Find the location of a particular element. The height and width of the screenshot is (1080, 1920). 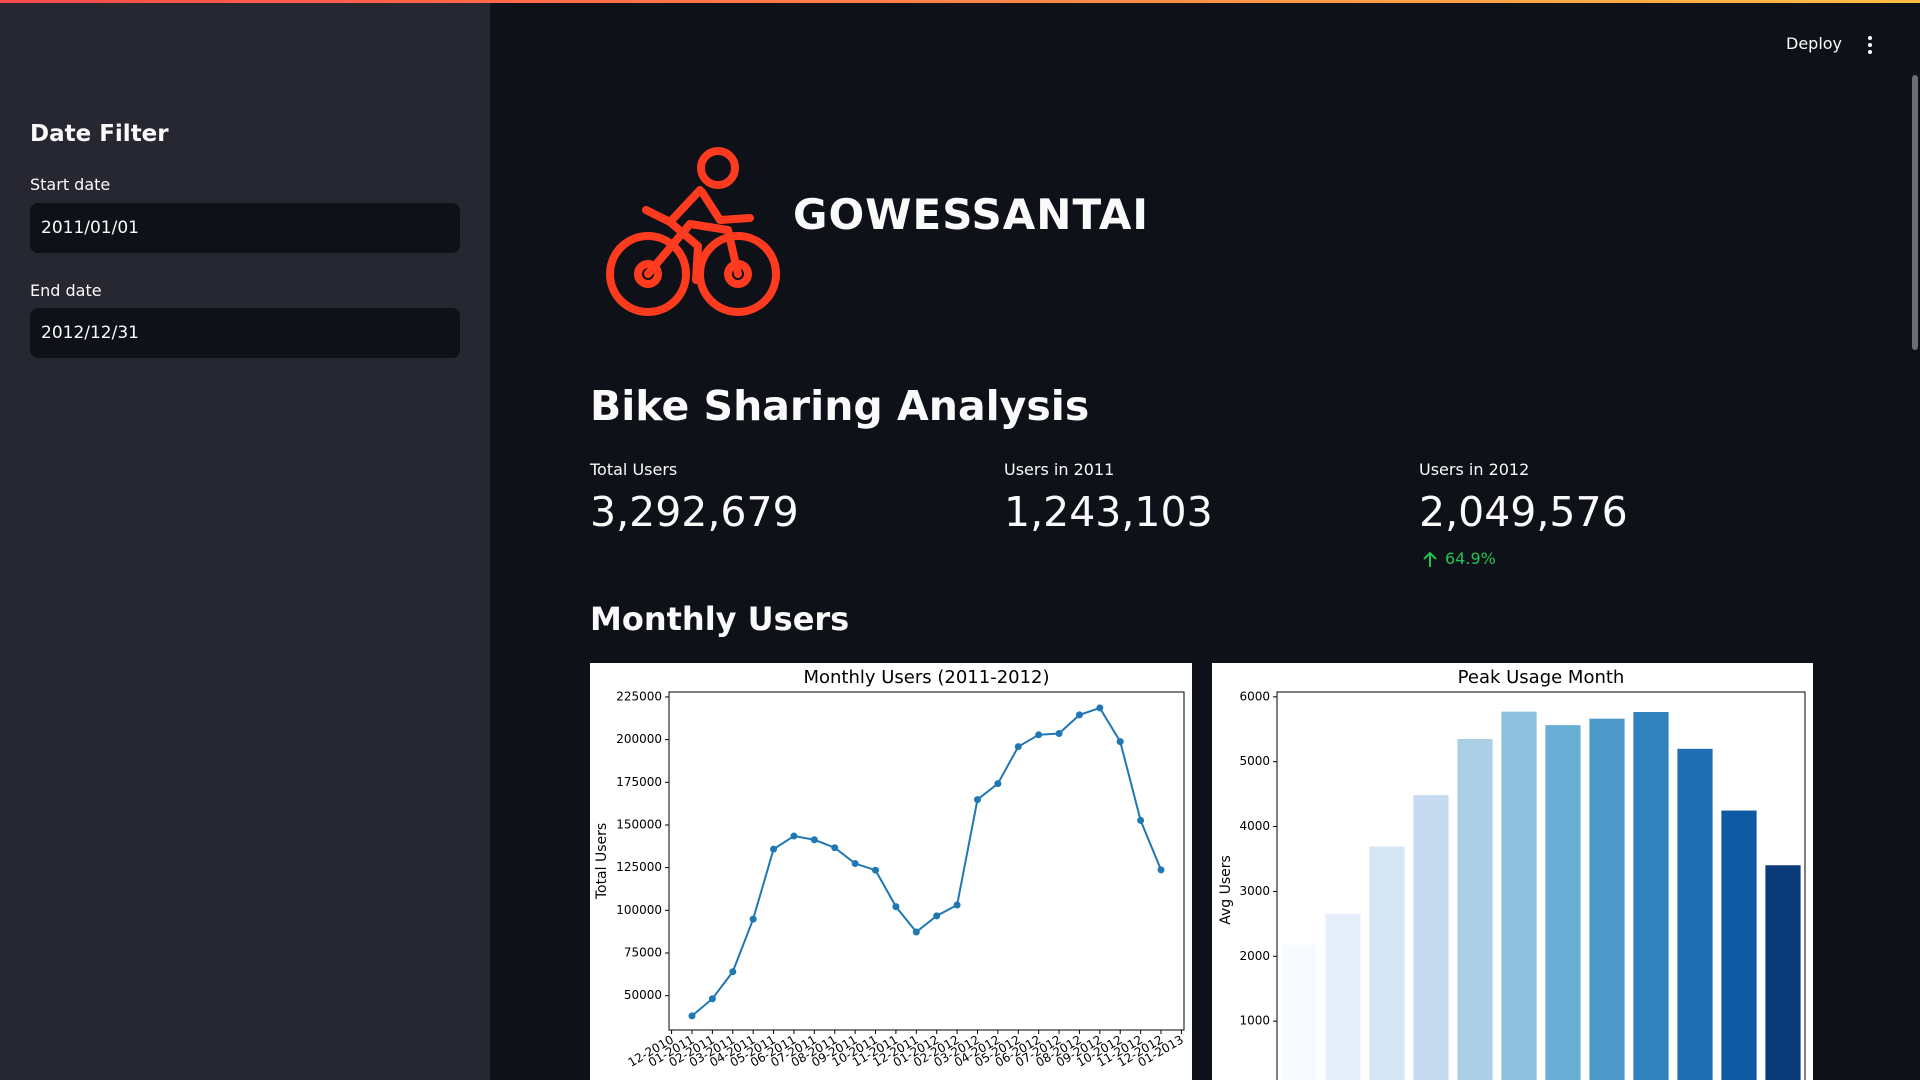

y-tick-label: 150000 is located at coordinates (639, 824).